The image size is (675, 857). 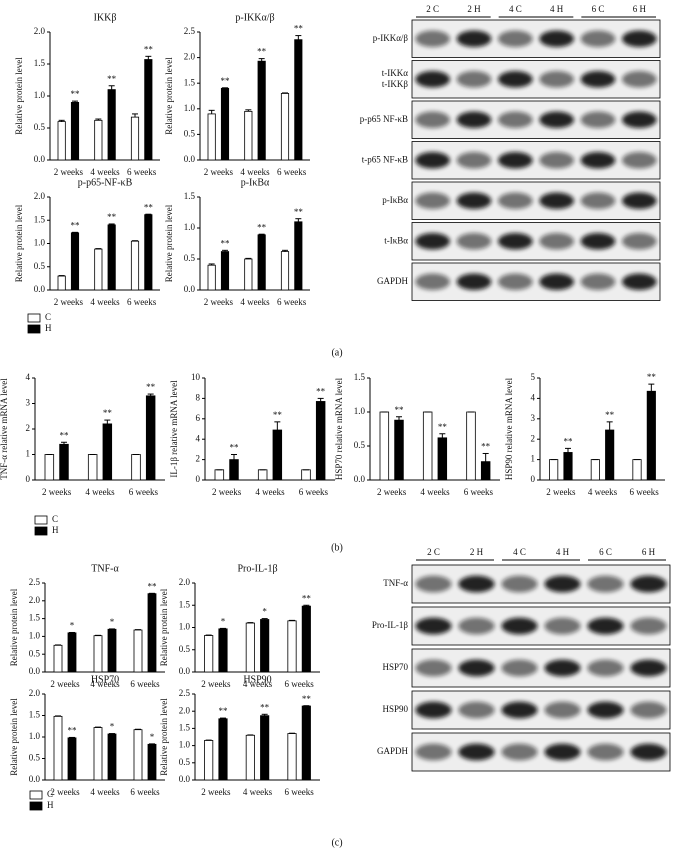 What do you see at coordinates (254, 17) in the screenshot?
I see `chart-title: p-IKKα/β` at bounding box center [254, 17].